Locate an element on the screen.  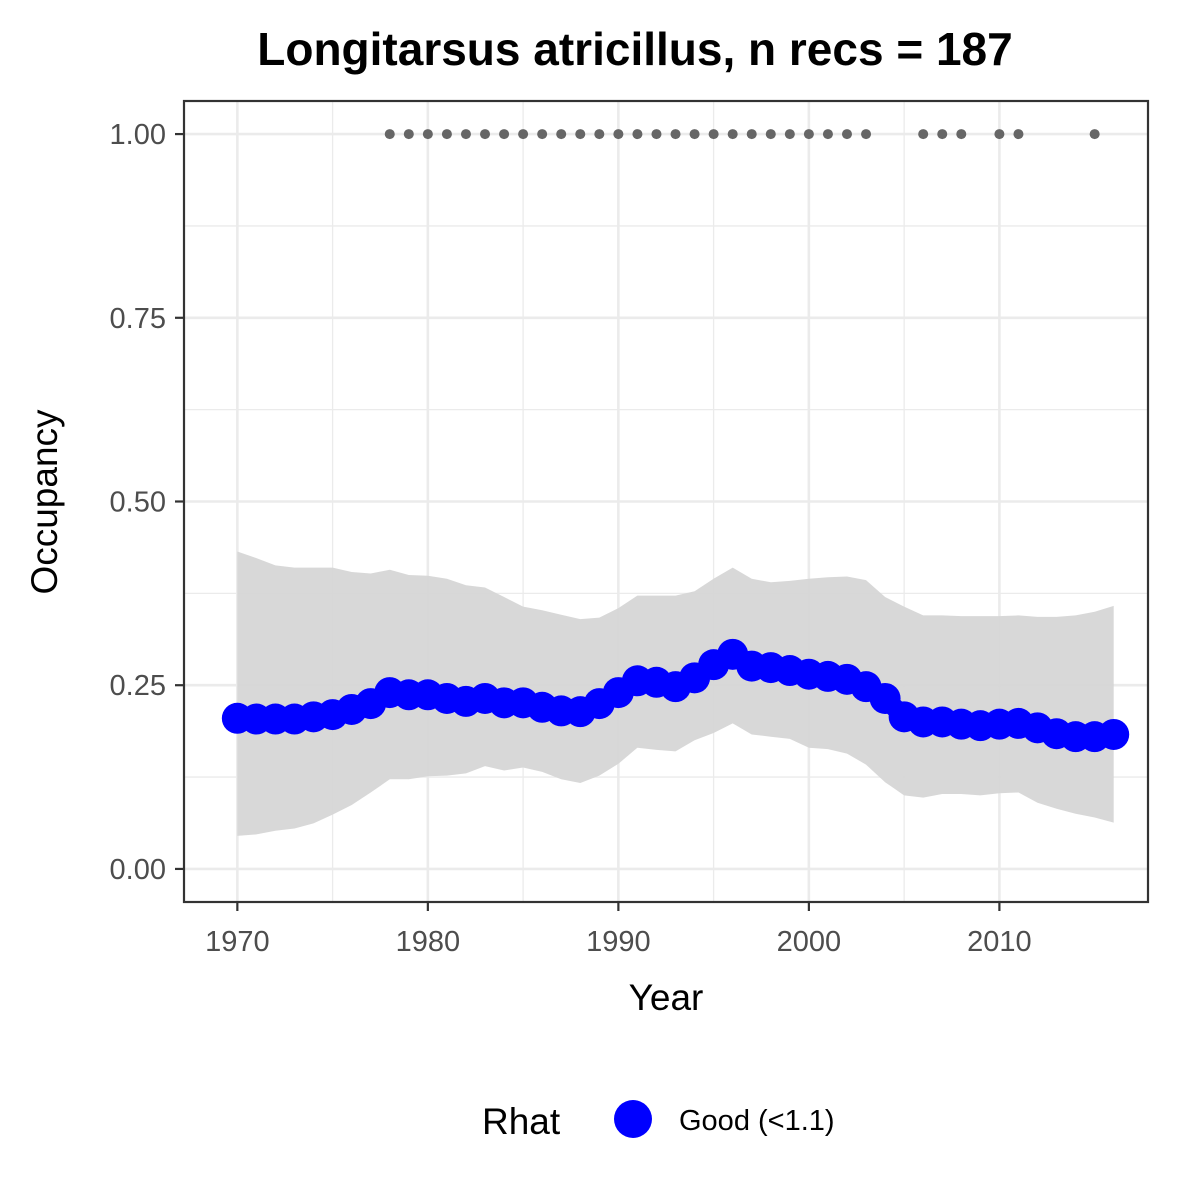
occupancy-points-layer is located at coordinates (675, 695).